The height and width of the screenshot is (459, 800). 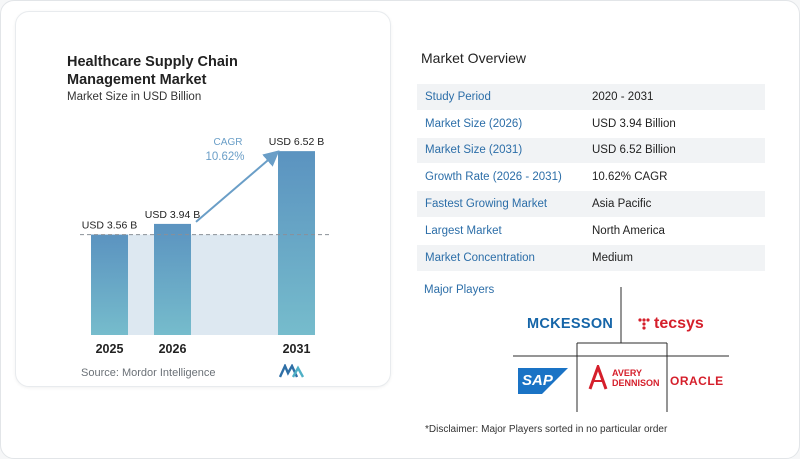 What do you see at coordinates (627, 373) in the screenshot?
I see `avery-logo-text-1: AVERY` at bounding box center [627, 373].